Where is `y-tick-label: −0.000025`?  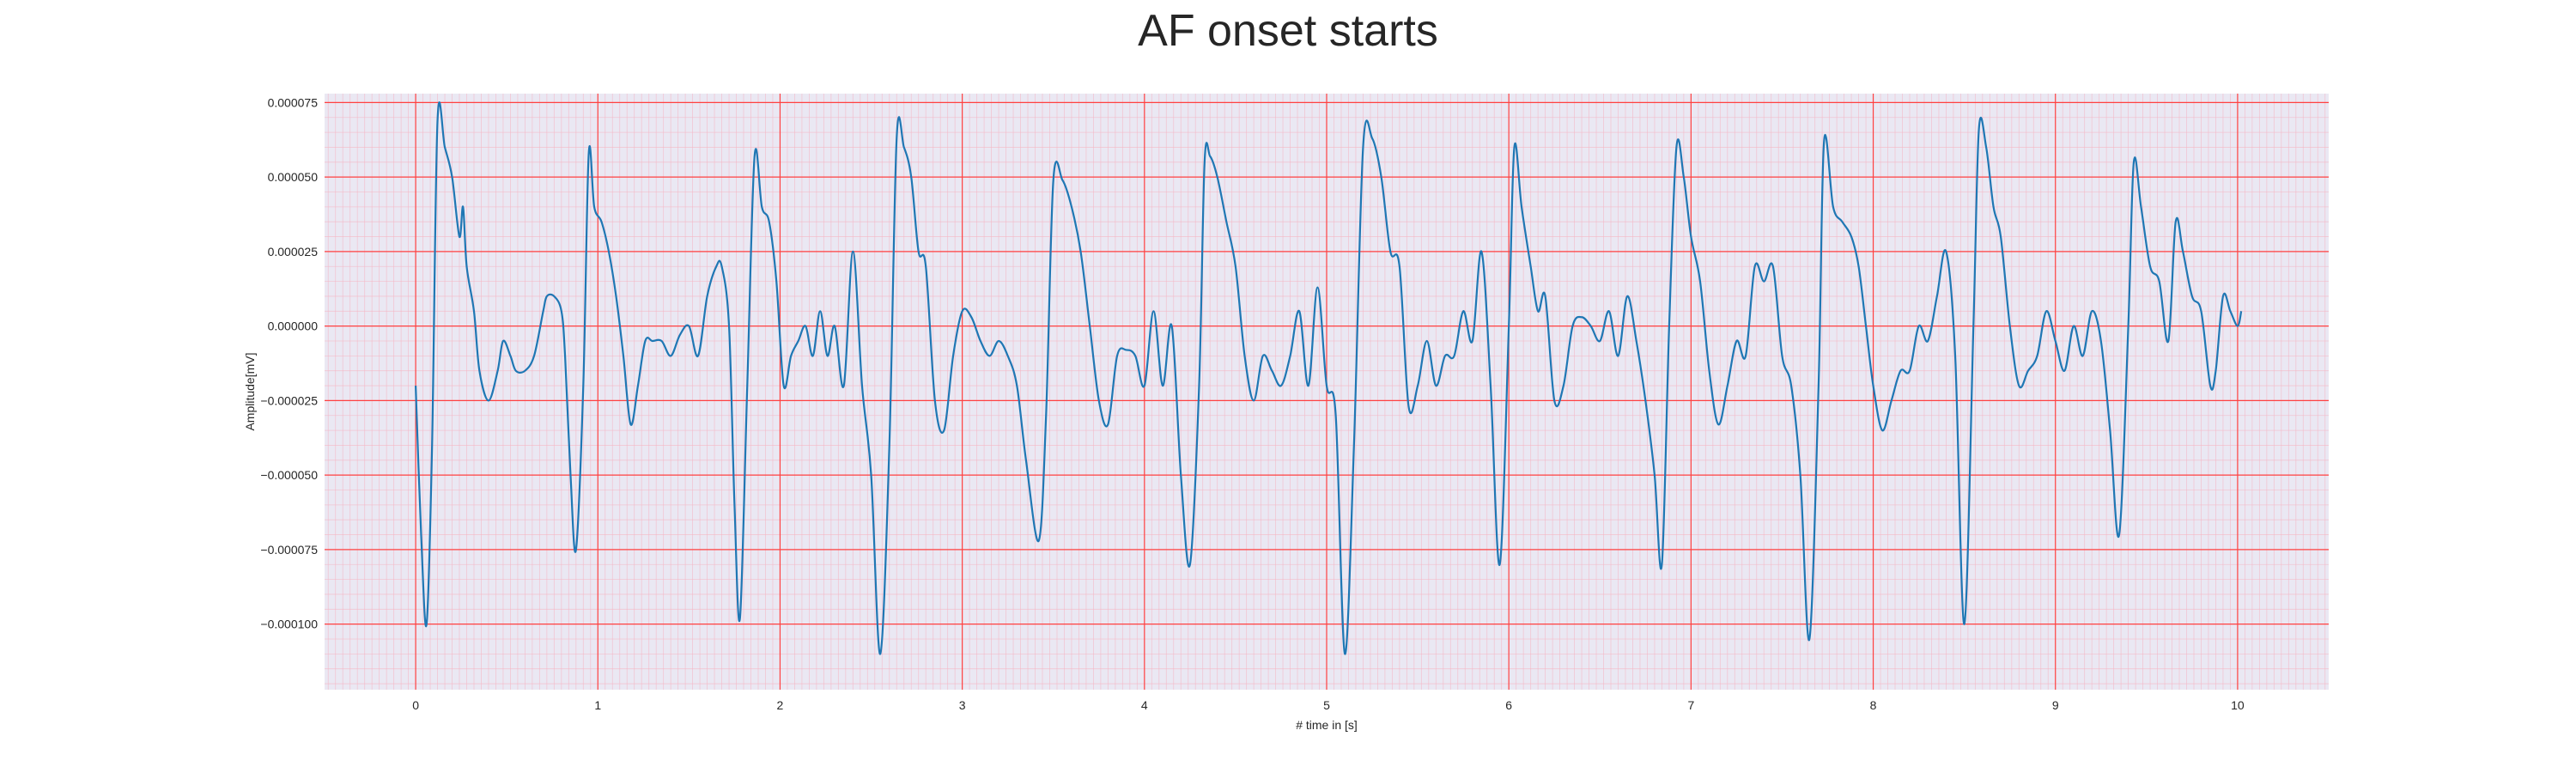 y-tick-label: −0.000025 is located at coordinates (289, 400).